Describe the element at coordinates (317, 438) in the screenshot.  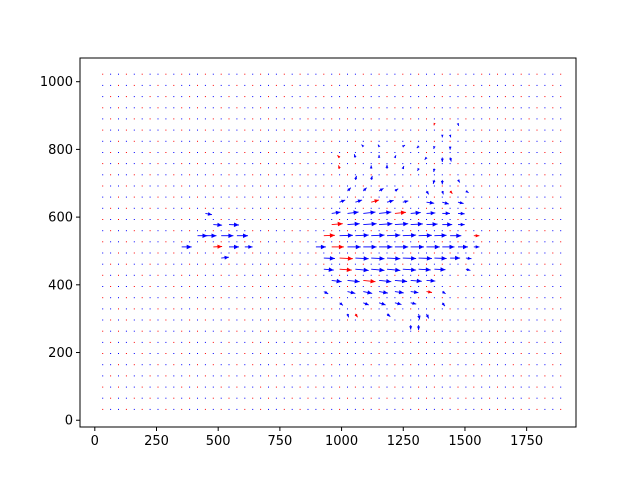
I see `x-axis: 0 250 500 750 1000 1250 1500 1750` at that location.